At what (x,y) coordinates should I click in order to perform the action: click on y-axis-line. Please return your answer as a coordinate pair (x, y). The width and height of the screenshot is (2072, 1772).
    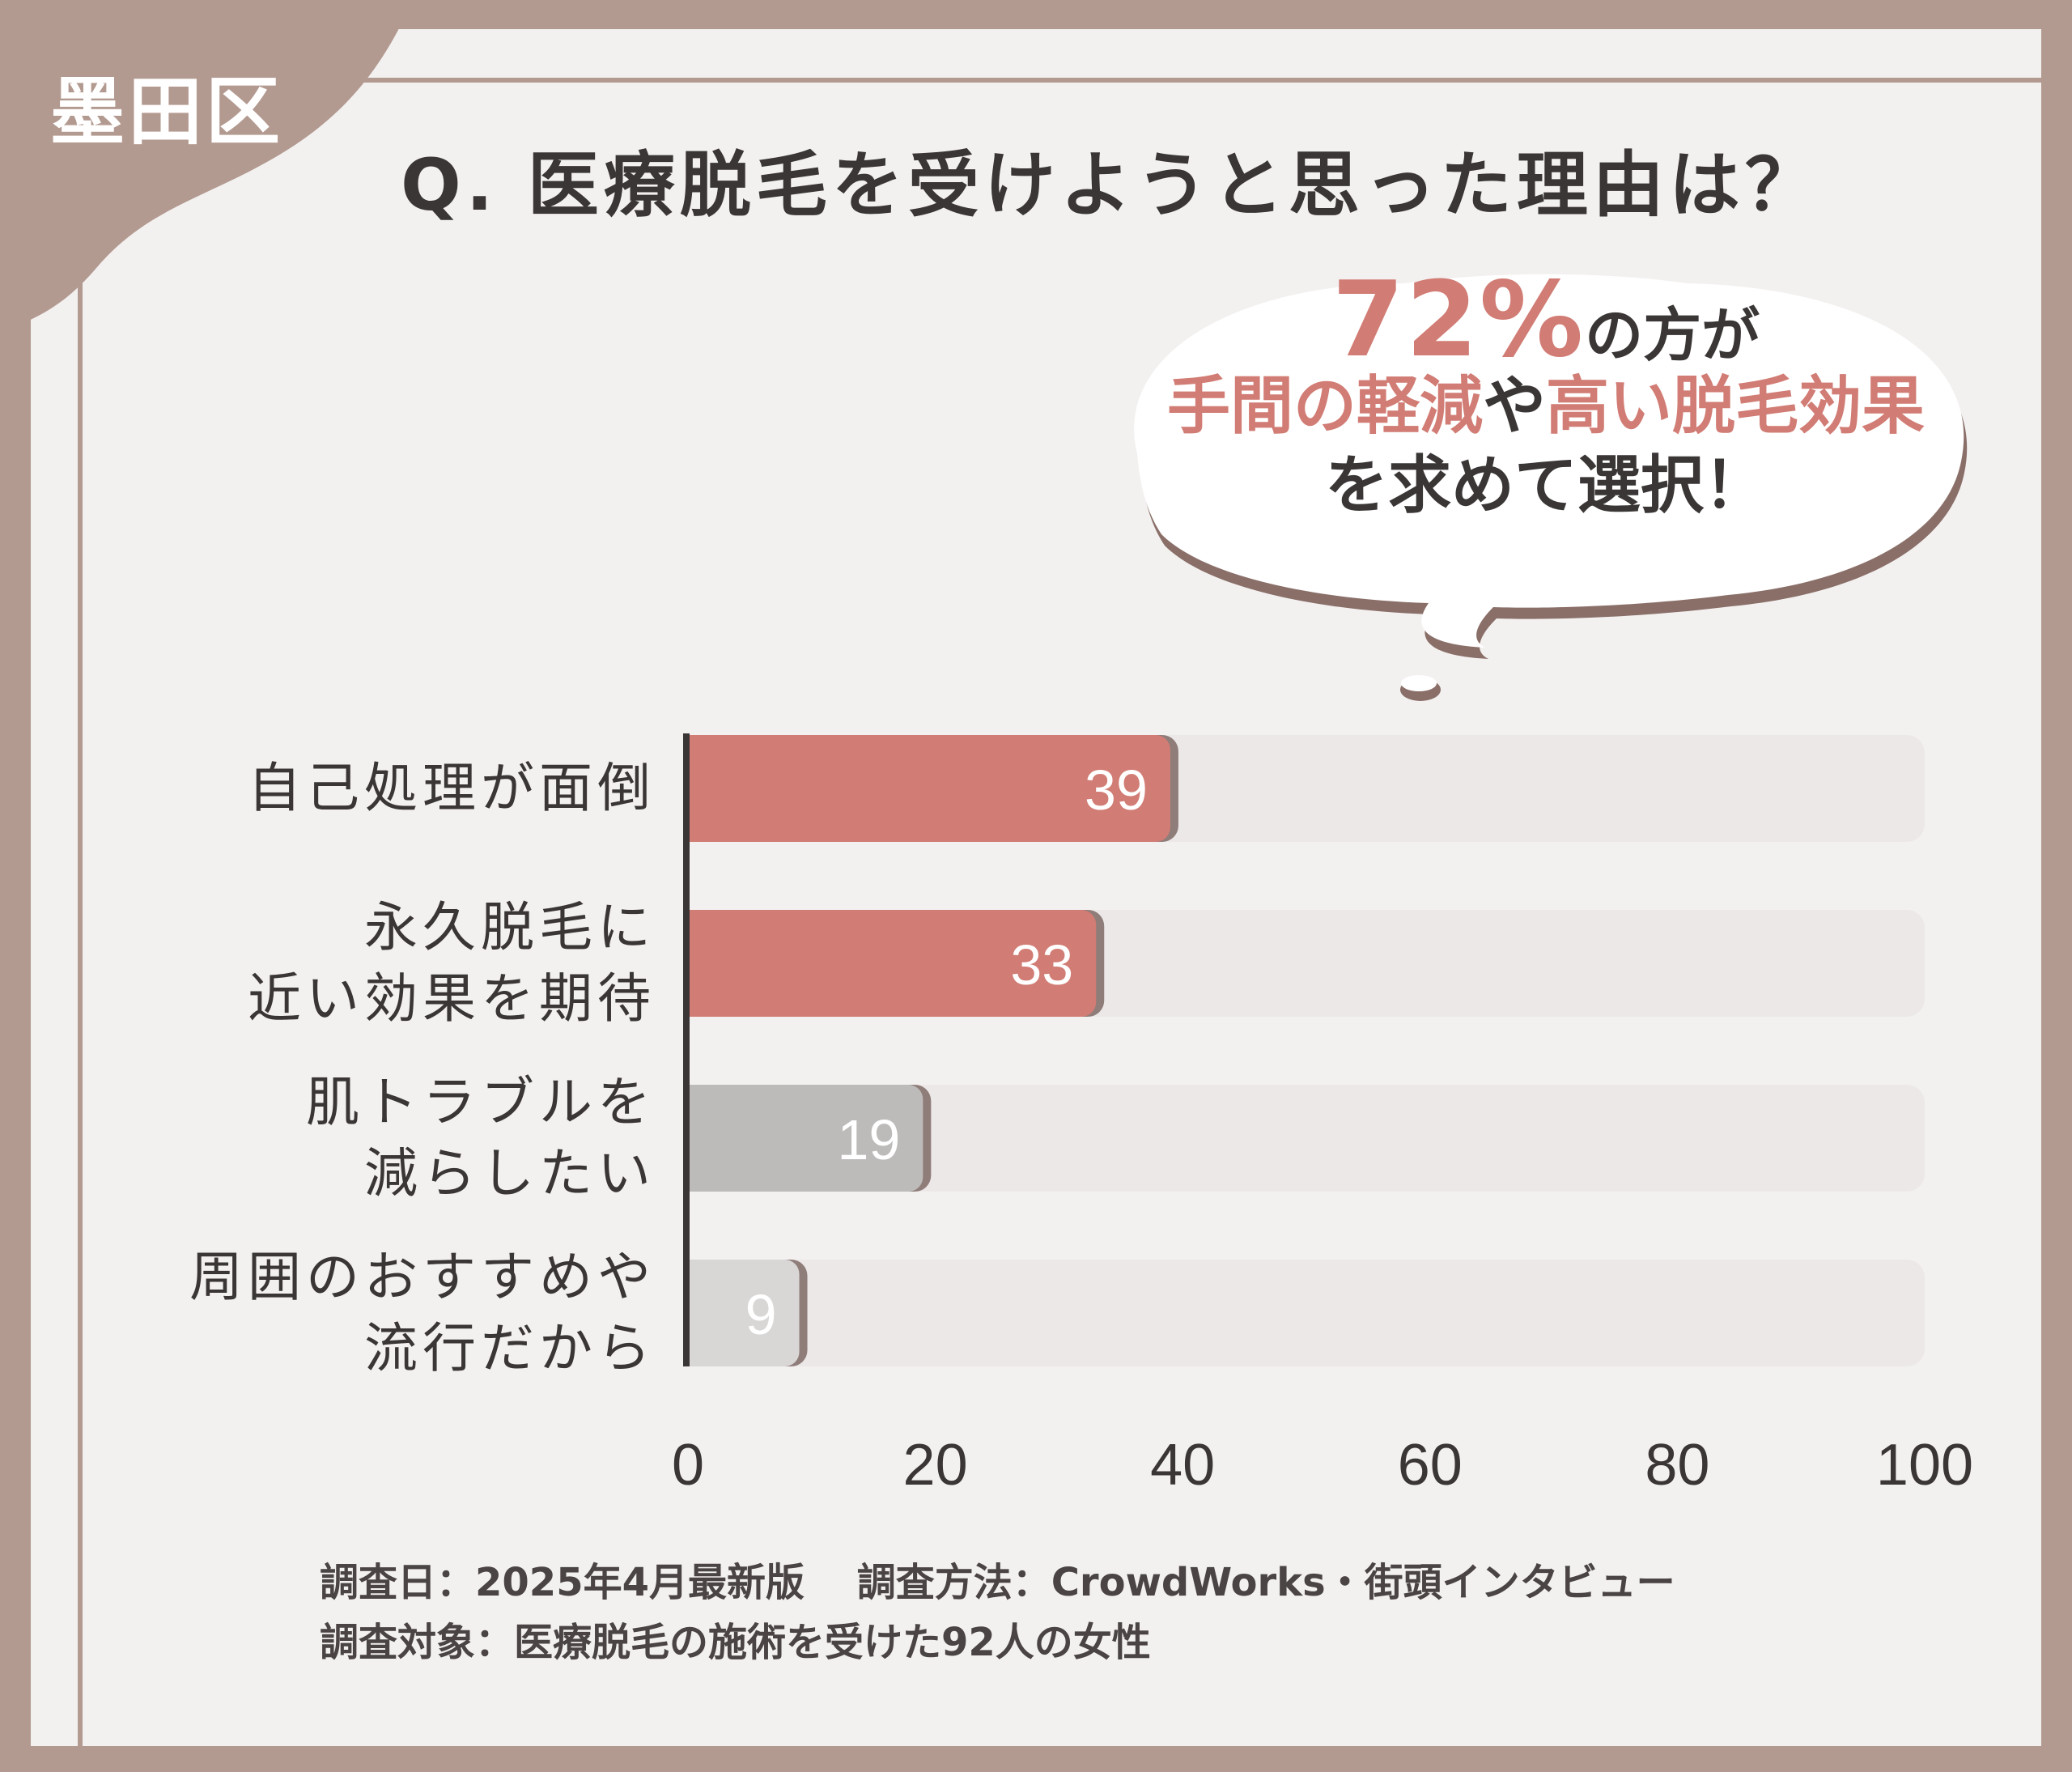
    Looking at the image, I should click on (686, 1050).